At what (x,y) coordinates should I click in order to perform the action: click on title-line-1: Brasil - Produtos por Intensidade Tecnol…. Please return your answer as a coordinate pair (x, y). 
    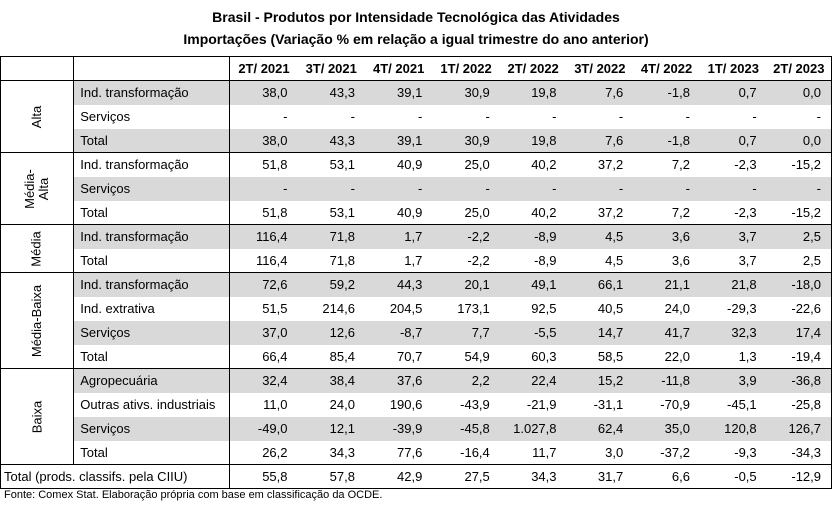
    Looking at the image, I should click on (416, 17).